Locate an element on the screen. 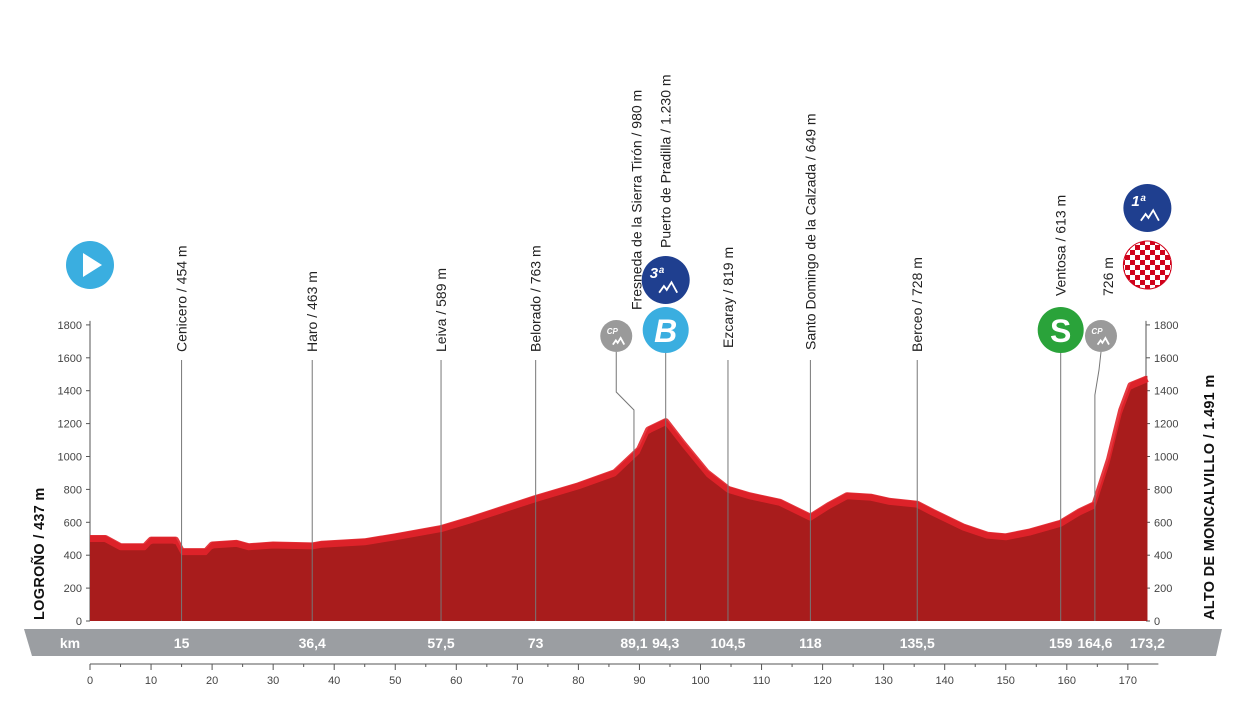  location-label: Ventosa / 613 m is located at coordinates (1061, 245).